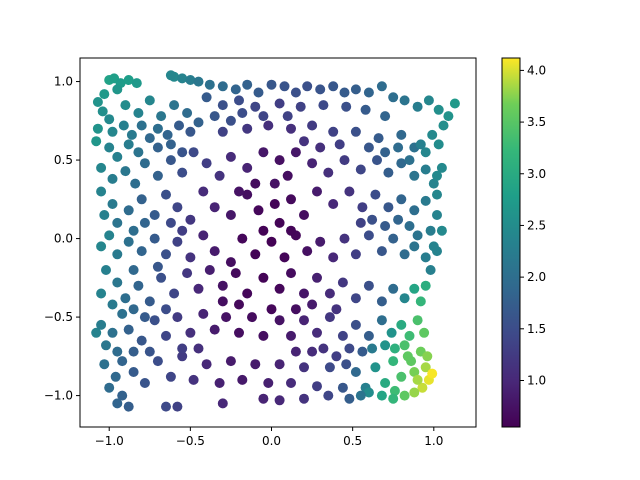 Image resolution: width=640 pixels, height=480 pixels. Describe the element at coordinates (536, 380) in the screenshot. I see `colorbar-tick-label: 1.0` at that location.